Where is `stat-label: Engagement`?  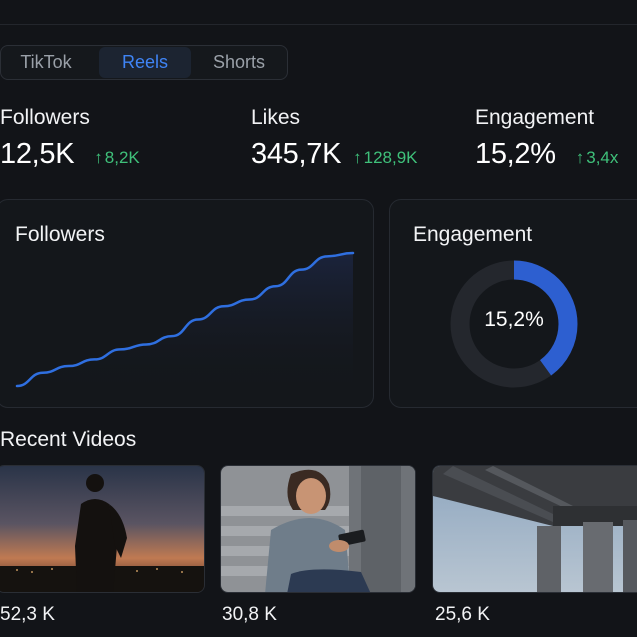 stat-label: Engagement is located at coordinates (535, 117).